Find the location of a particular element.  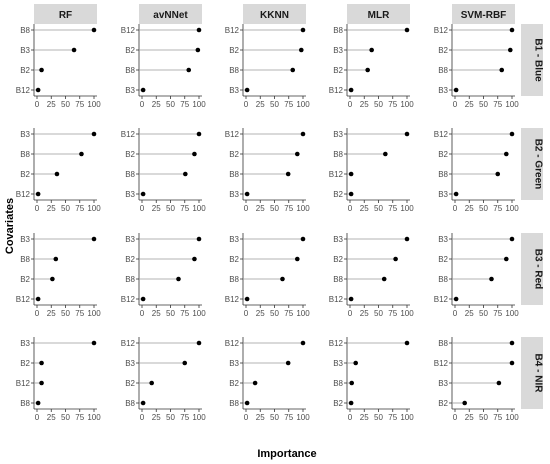

column-strip-label: KKNN is located at coordinates (274, 15).